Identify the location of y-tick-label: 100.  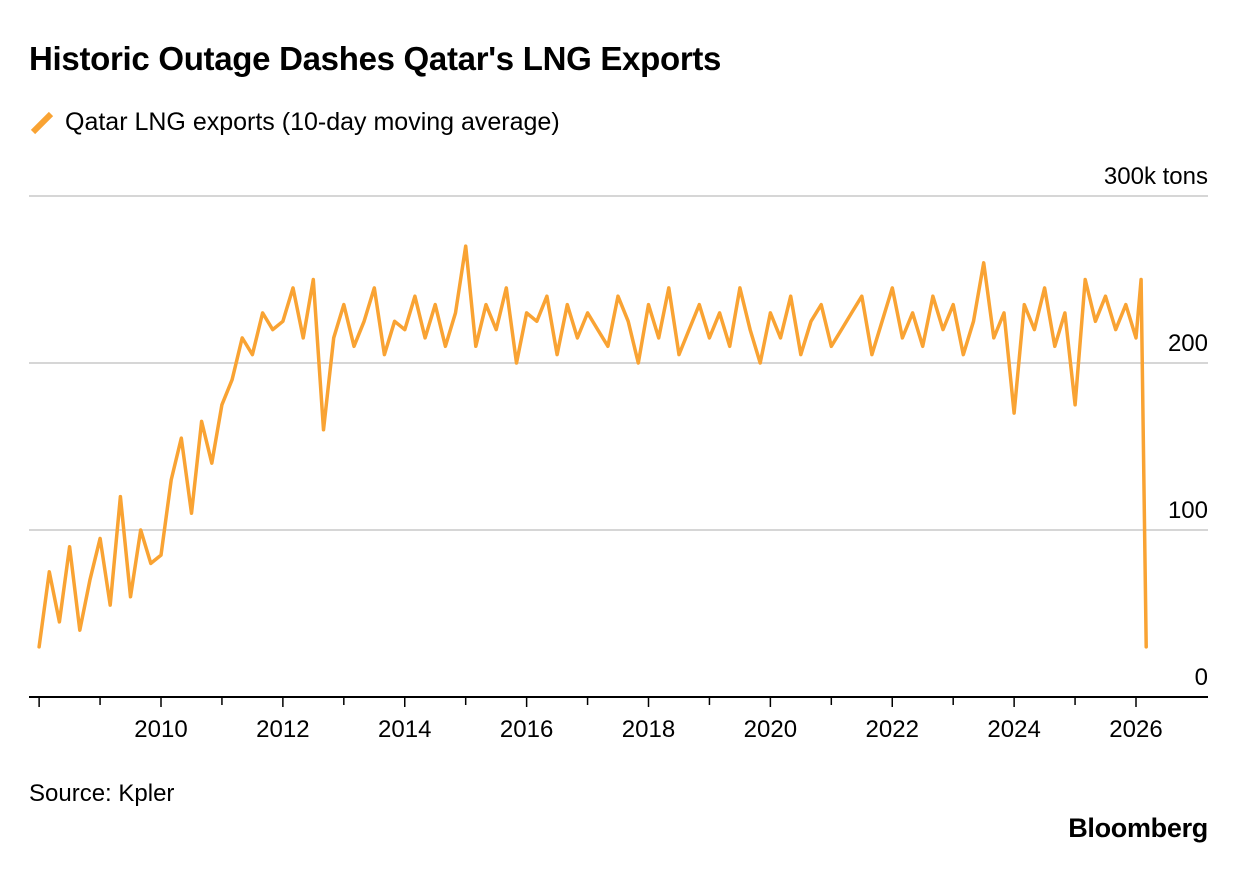
(1188, 510).